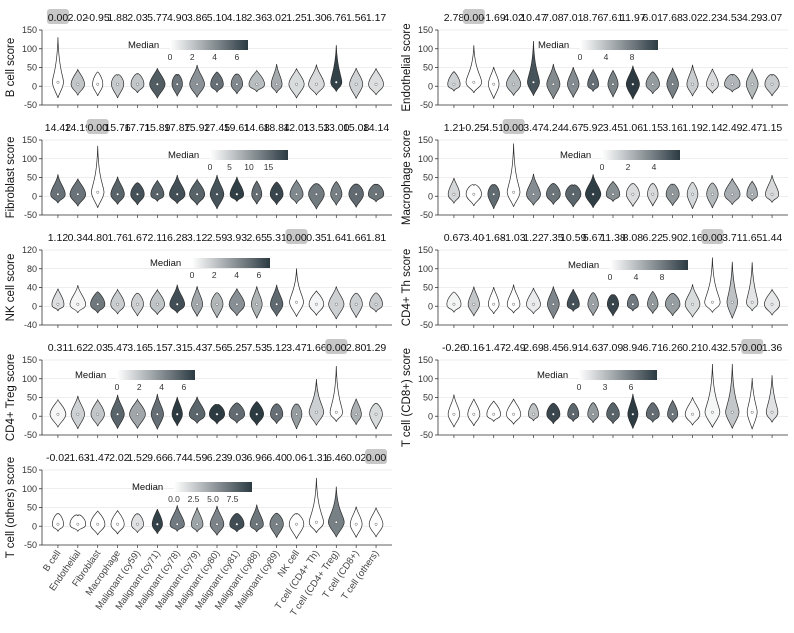 The width and height of the screenshot is (794, 633). What do you see at coordinates (356, 348) in the screenshot?
I see `median-value: 2.80` at bounding box center [356, 348].